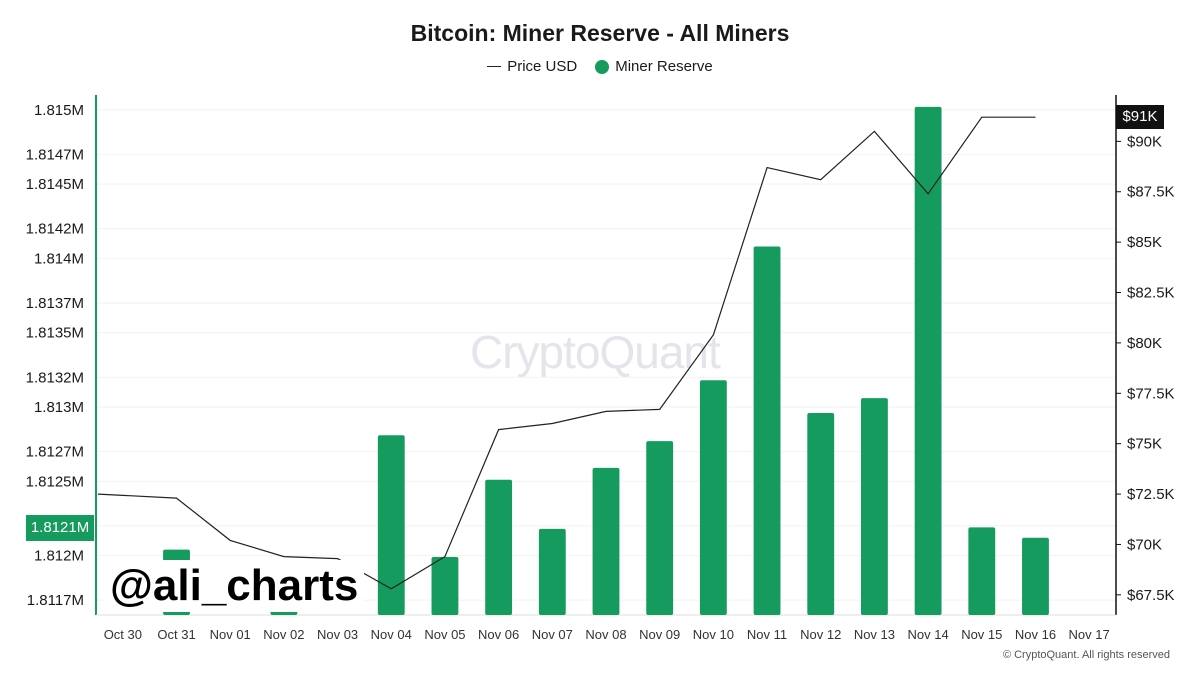 Image resolution: width=1200 pixels, height=675 pixels. I want to click on x-tick-label: Nov 03, so click(337, 634).